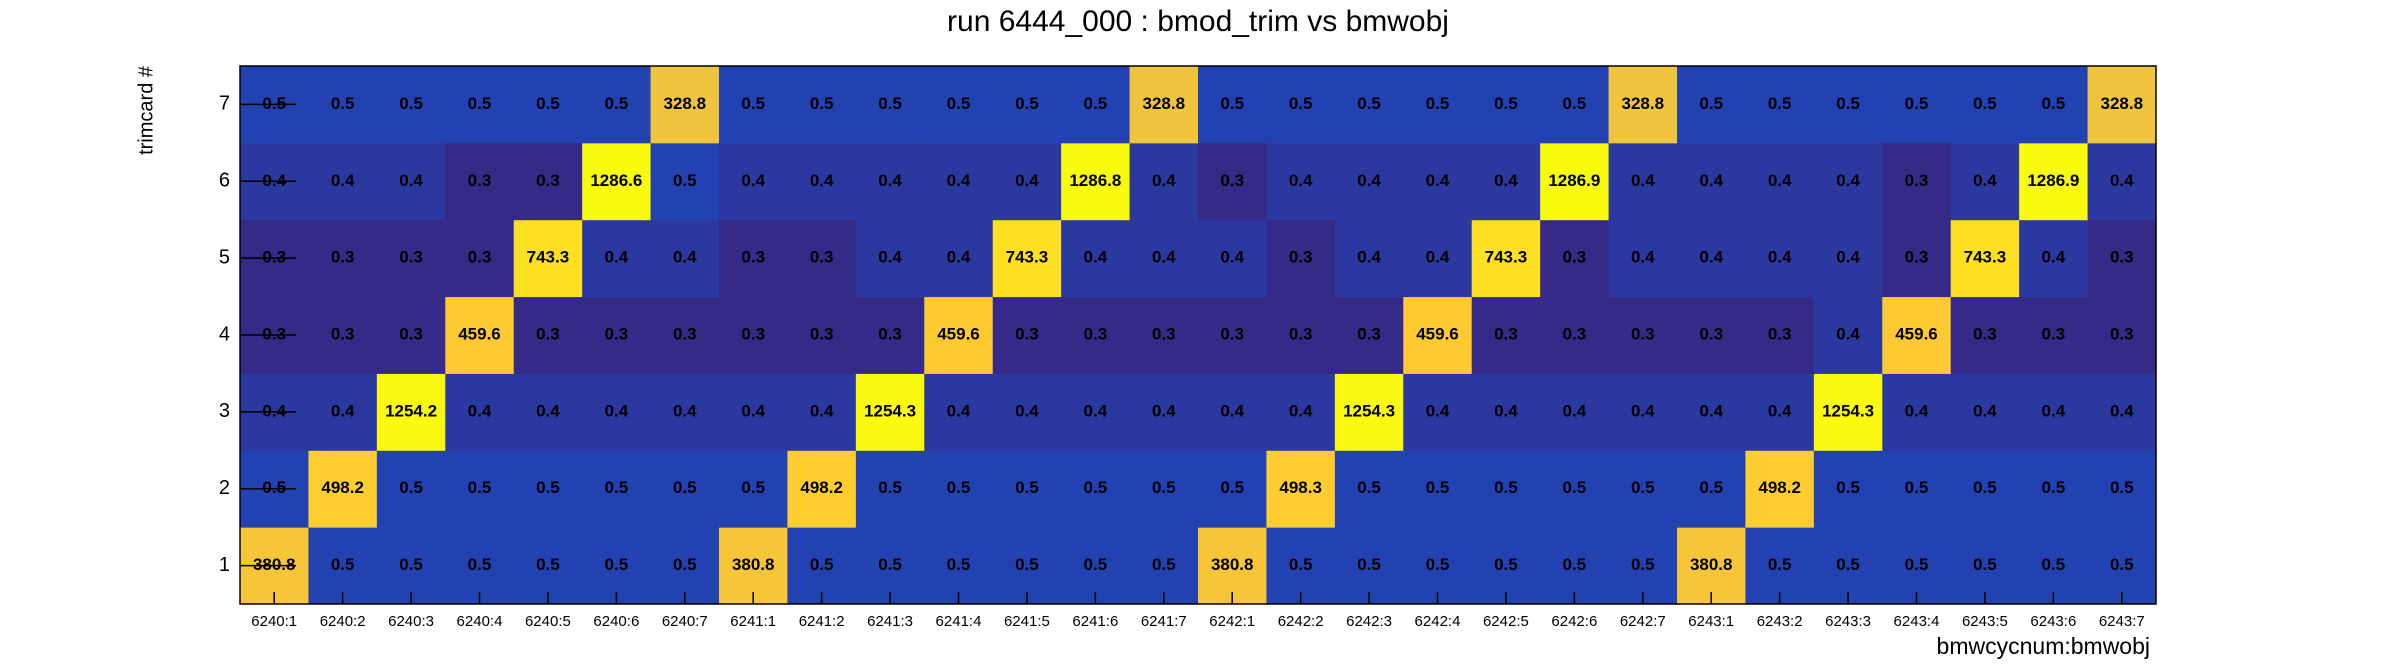 The height and width of the screenshot is (672, 2396). Describe the element at coordinates (548, 621) in the screenshot. I see `x-tick-label: 6240:5` at that location.